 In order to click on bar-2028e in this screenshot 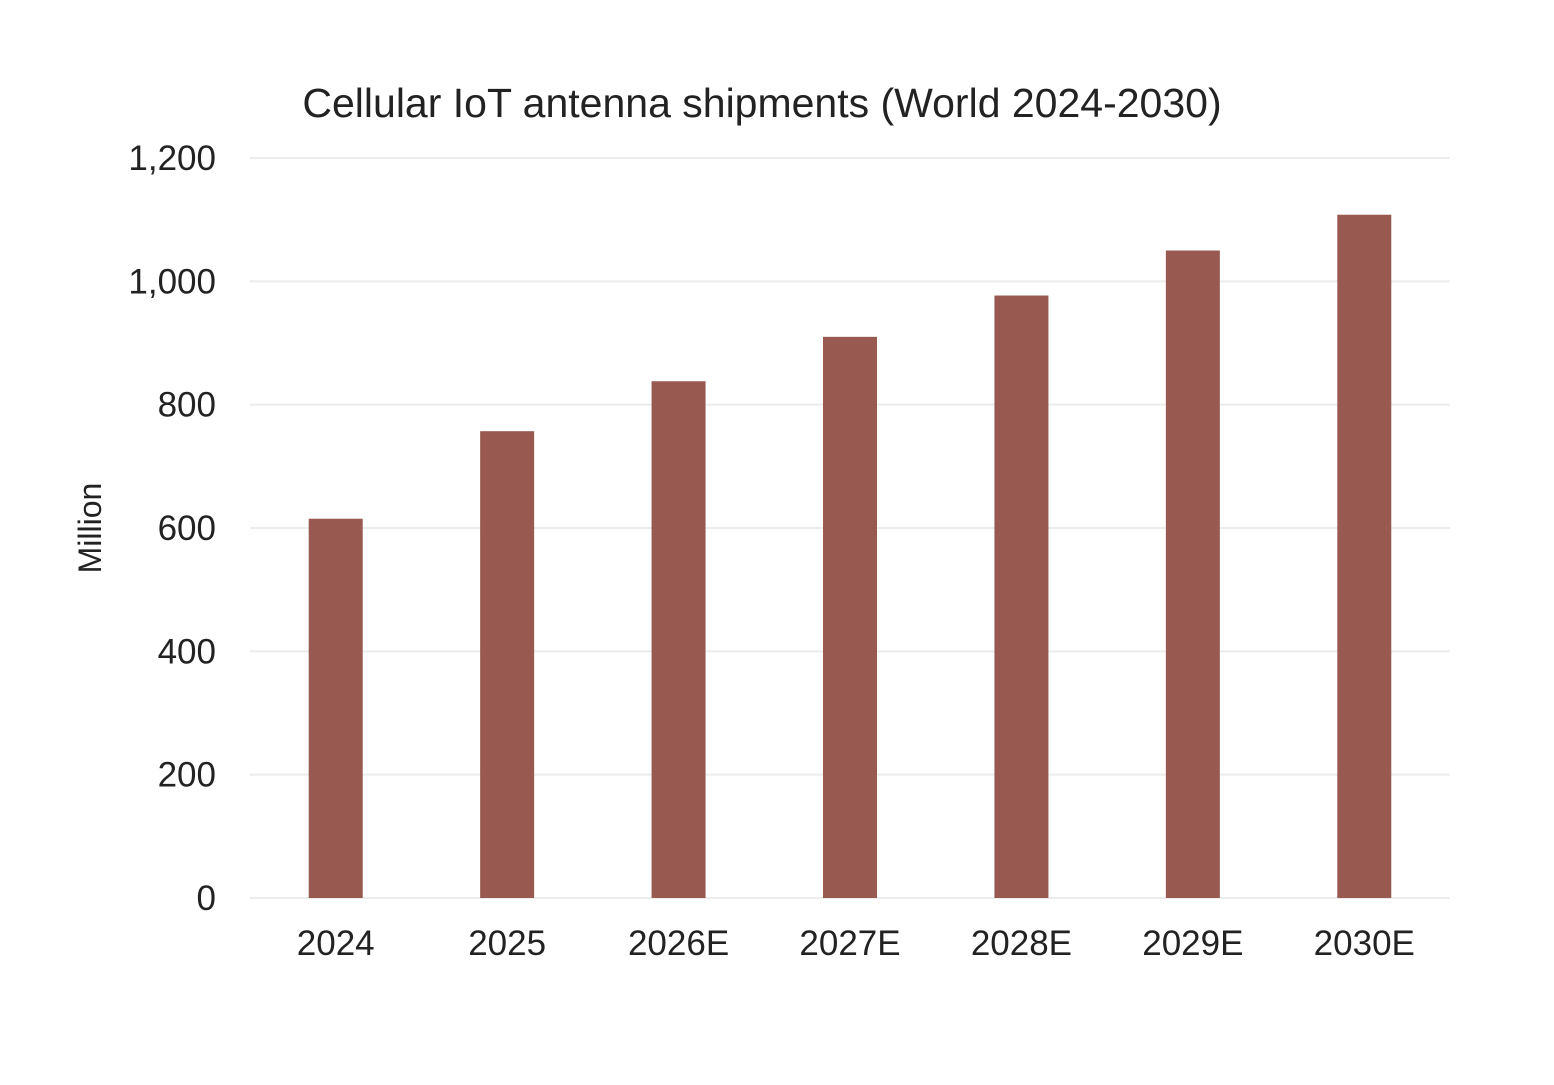, I will do `click(1021, 596)`.